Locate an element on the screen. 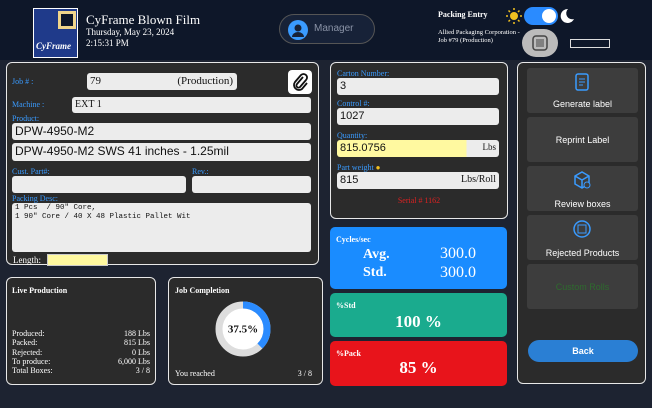 The height and width of the screenshot is (408, 652). row-value: 0 Lbs is located at coordinates (141, 352).